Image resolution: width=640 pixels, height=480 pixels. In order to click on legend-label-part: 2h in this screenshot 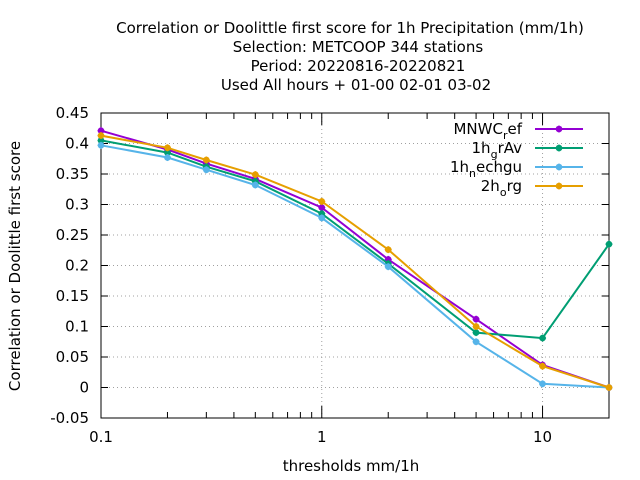, I will do `click(490, 186)`.